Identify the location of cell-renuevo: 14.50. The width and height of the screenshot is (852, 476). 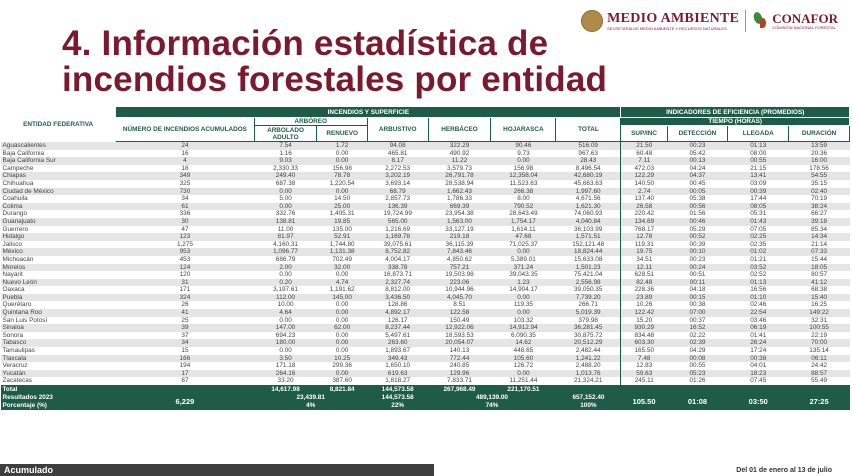
(342, 199).